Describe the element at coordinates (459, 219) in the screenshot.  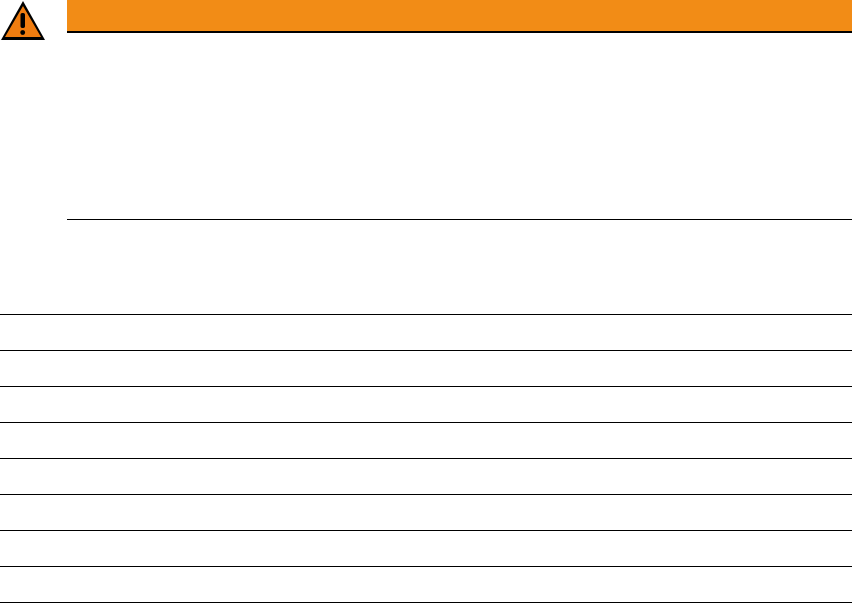
I see `warning-box-bottom-rule` at that location.